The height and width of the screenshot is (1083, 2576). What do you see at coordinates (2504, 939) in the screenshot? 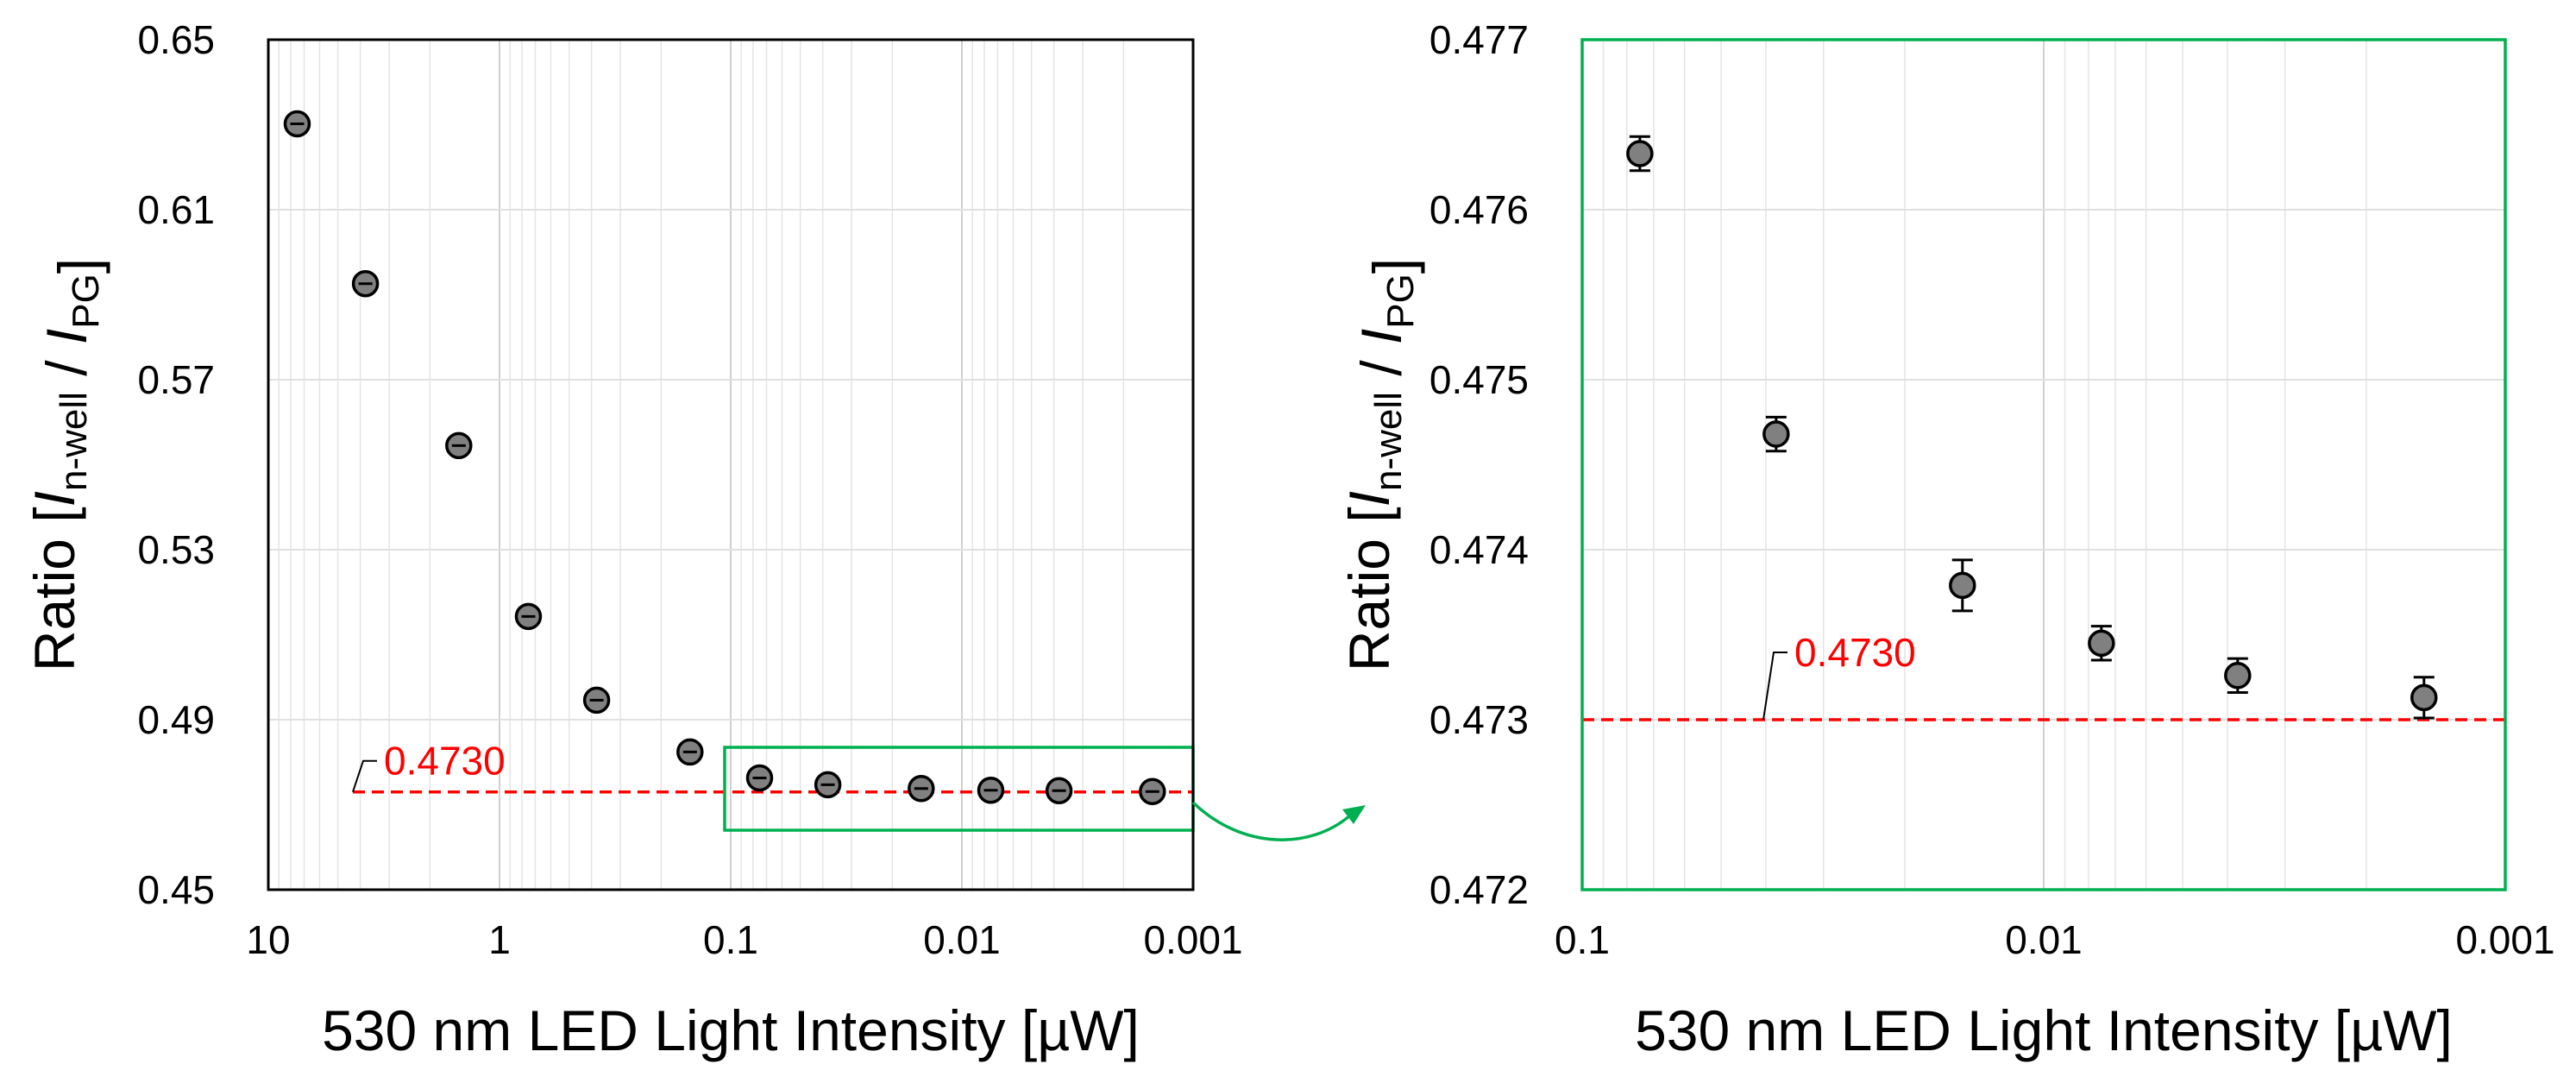
I see `chart2-x-tick-label: 0.001` at bounding box center [2504, 939].